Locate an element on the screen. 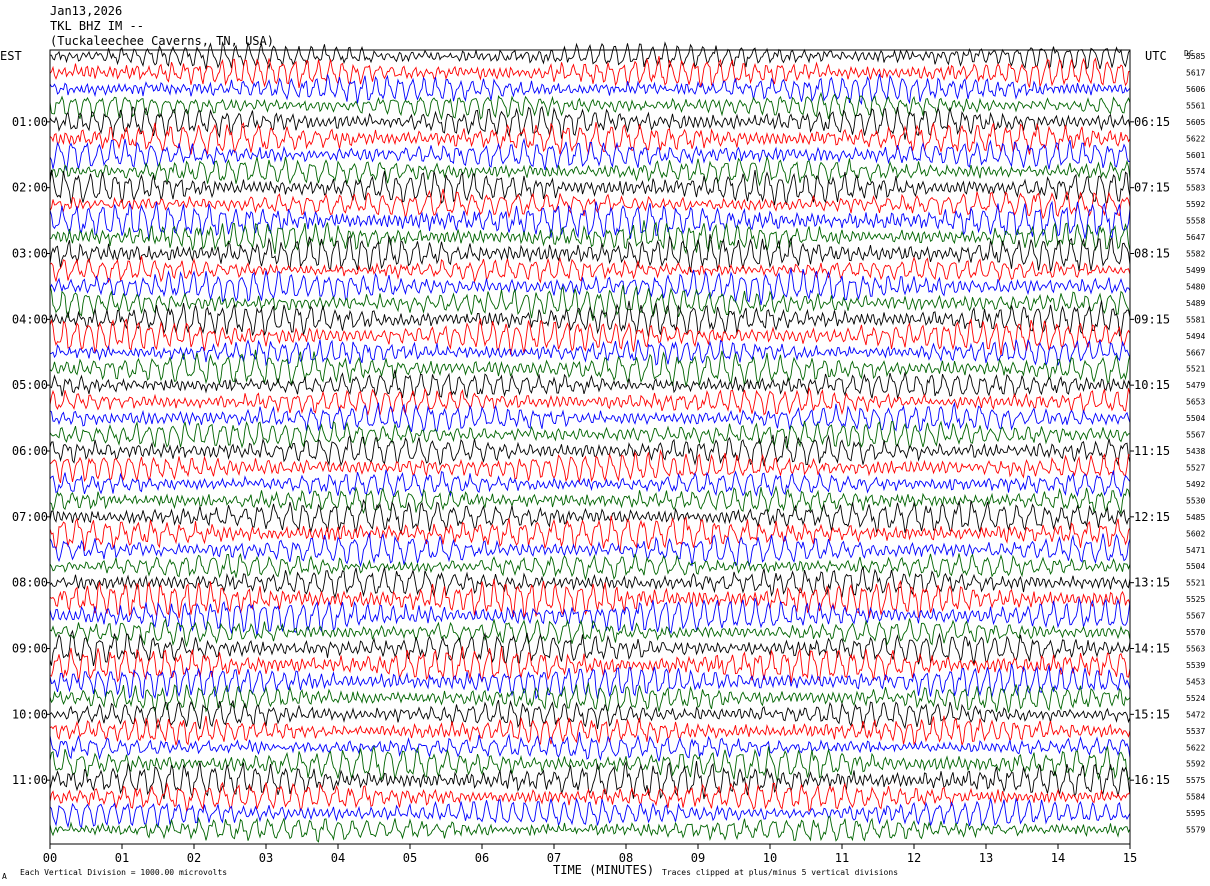  x-tick-label: 00 is located at coordinates (50, 858).